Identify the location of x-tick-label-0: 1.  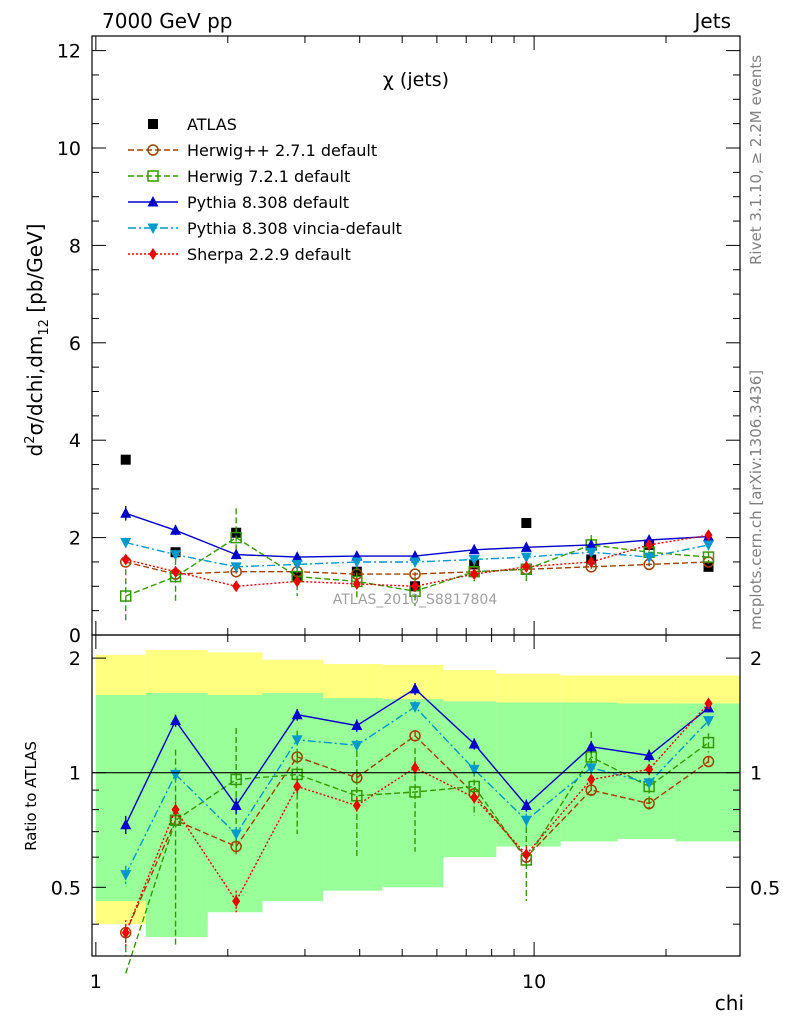
(96, 982).